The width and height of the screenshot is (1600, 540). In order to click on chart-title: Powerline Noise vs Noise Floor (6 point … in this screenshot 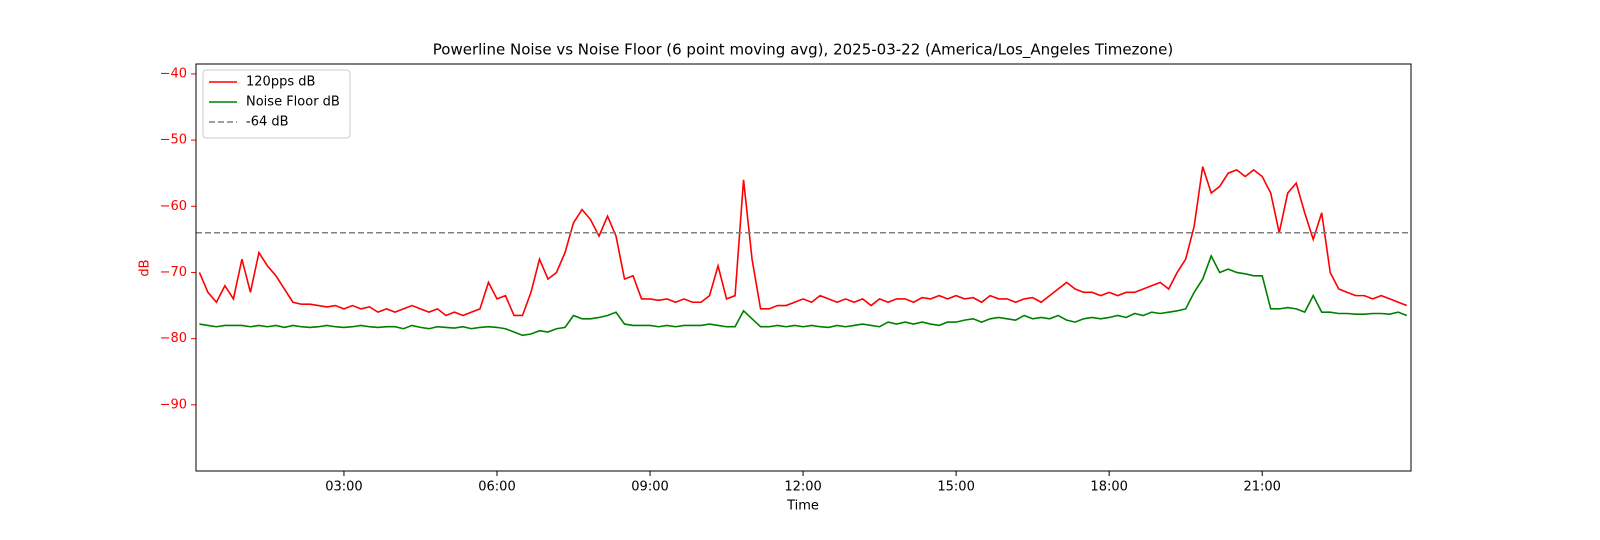, I will do `click(803, 50)`.